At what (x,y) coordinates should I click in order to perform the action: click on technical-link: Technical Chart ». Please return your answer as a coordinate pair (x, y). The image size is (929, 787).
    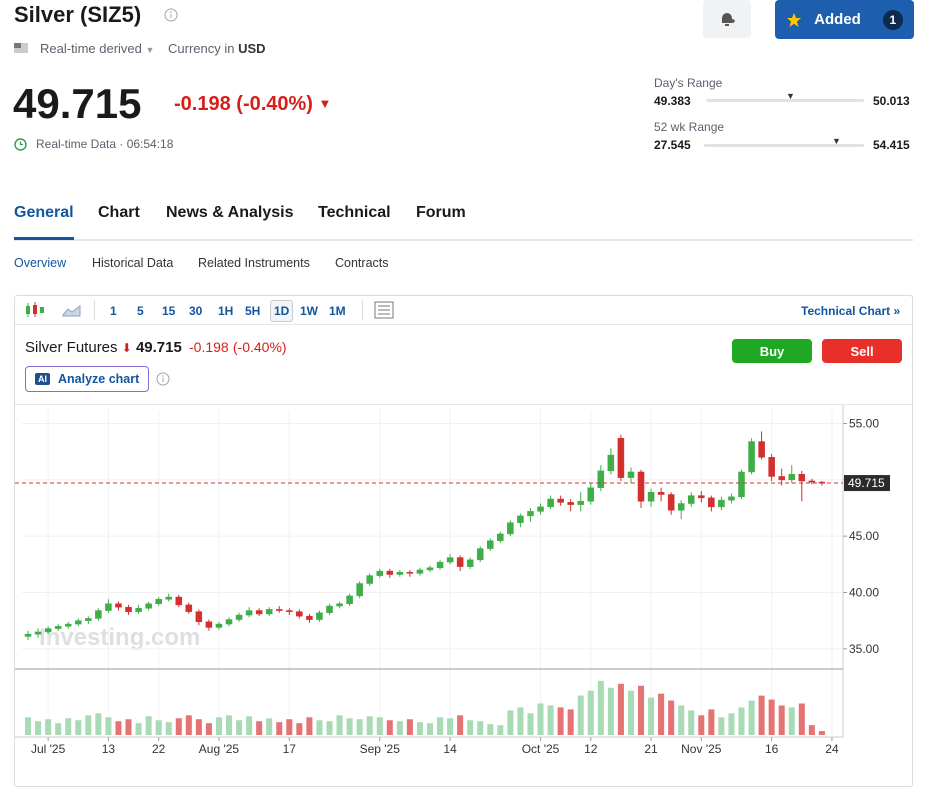
    Looking at the image, I should click on (851, 311).